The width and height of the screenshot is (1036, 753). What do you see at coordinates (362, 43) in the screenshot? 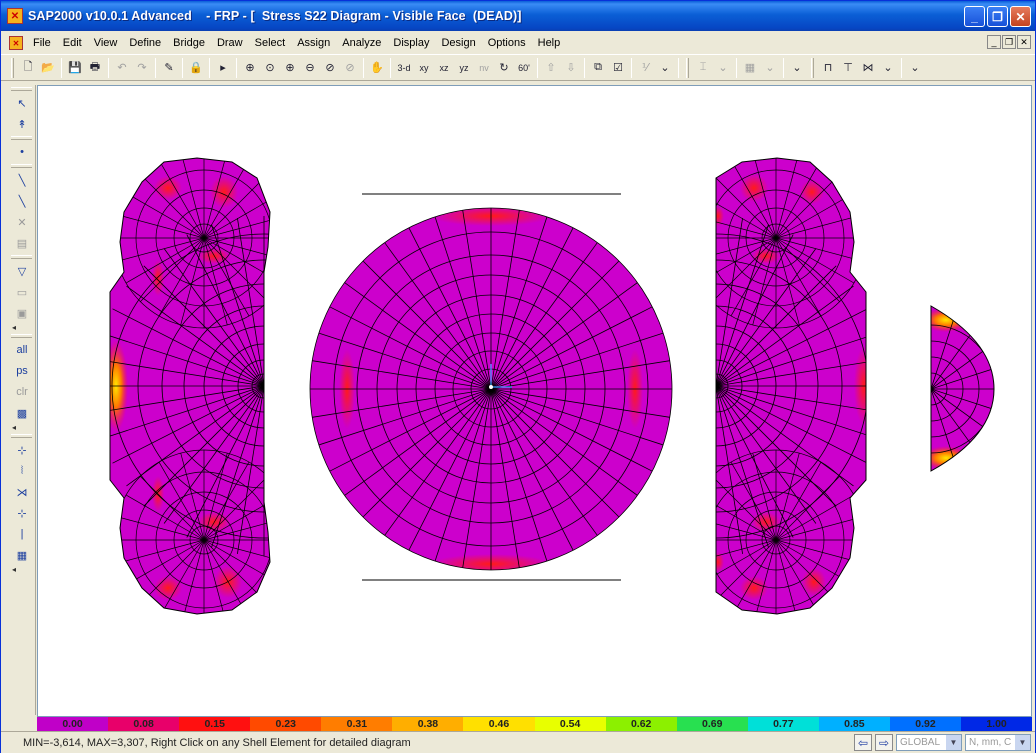
I see `menu-analyze: Analyze` at bounding box center [362, 43].